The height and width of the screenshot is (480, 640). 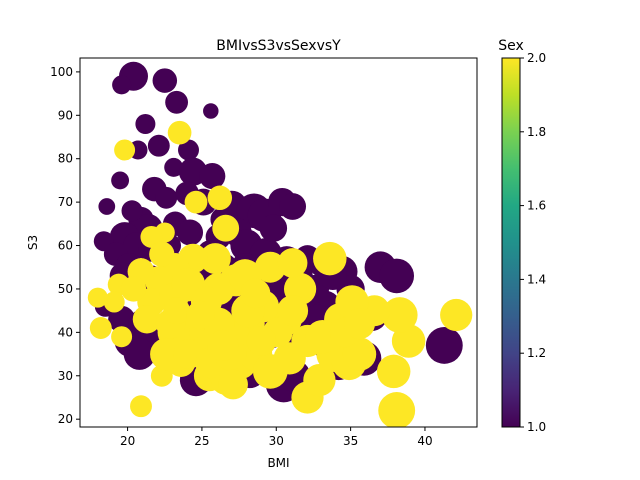 What do you see at coordinates (278, 46) in the screenshot?
I see `chart-title: BMIvsS3vsSexvsY` at bounding box center [278, 46].